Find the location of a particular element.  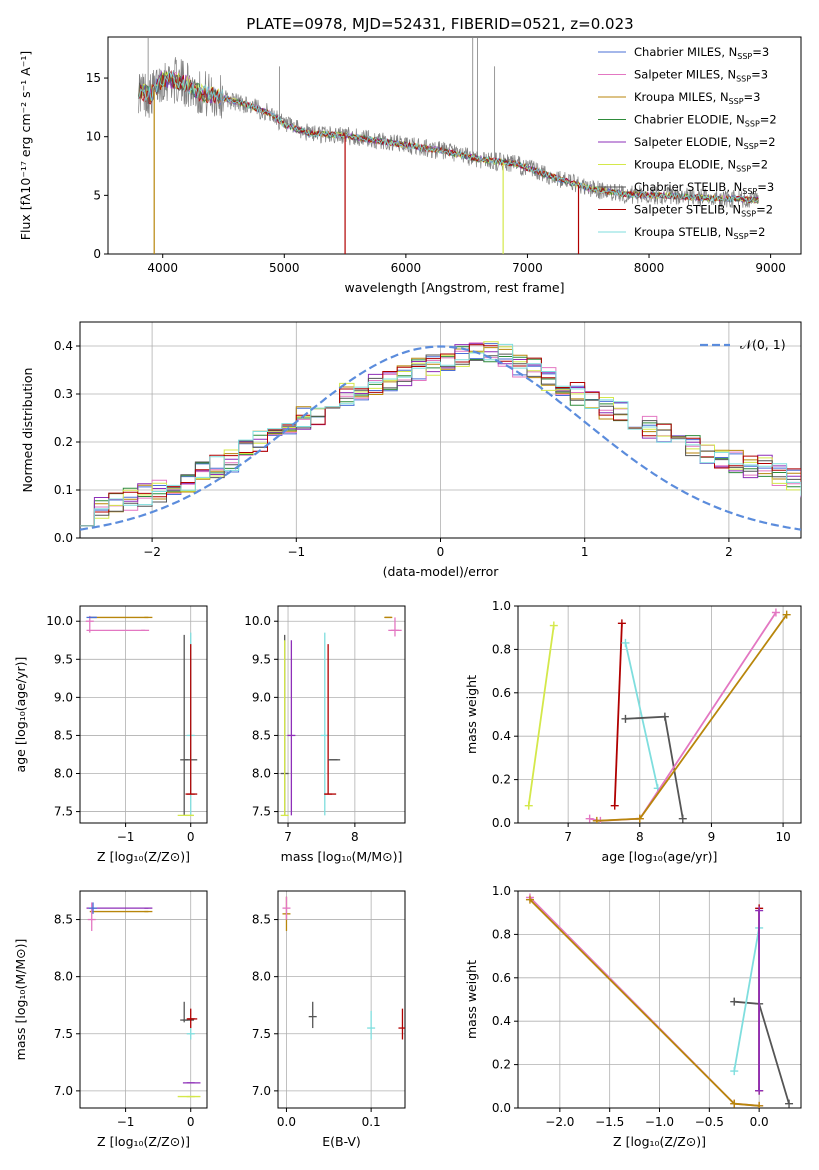

x-tick-label: −1.0 is located at coordinates (659, 1122).